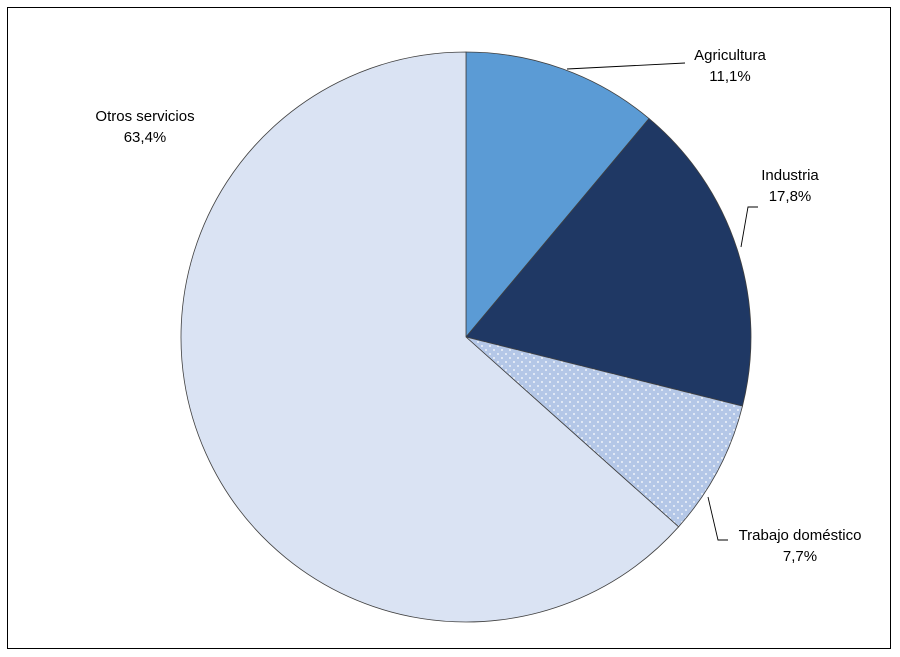  Describe the element at coordinates (800, 535) in the screenshot. I see `slice-name-label-trabajo-domestico: Trabajo doméstico` at that location.